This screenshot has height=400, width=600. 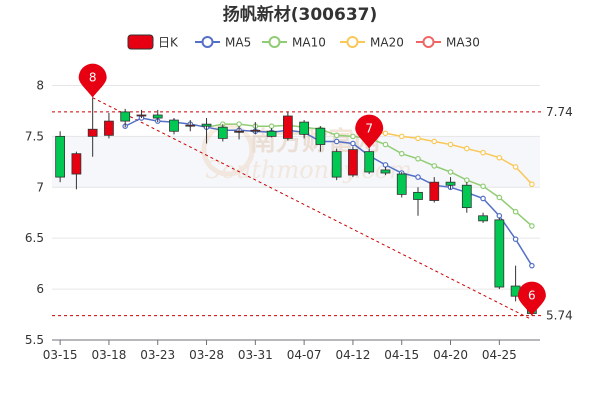 What do you see at coordinates (387, 43) in the screenshot?
I see `legend-label: MA20` at bounding box center [387, 43].